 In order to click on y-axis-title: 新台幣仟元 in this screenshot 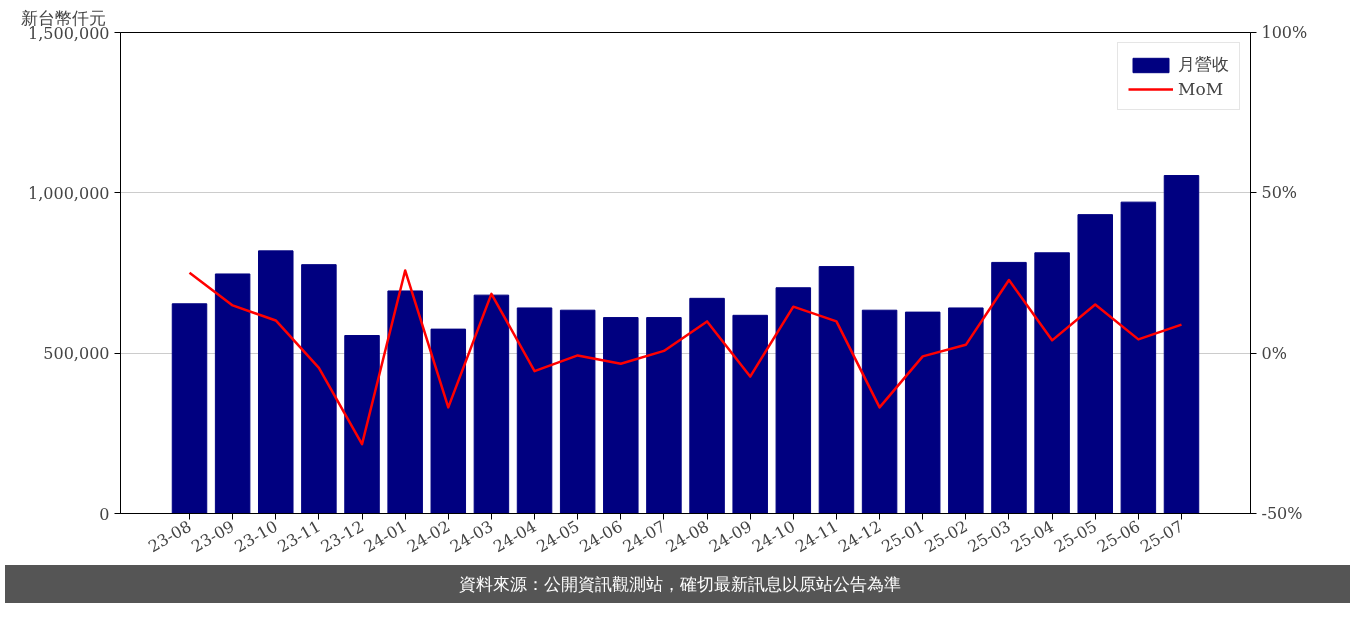, I will do `click(63, 17)`.